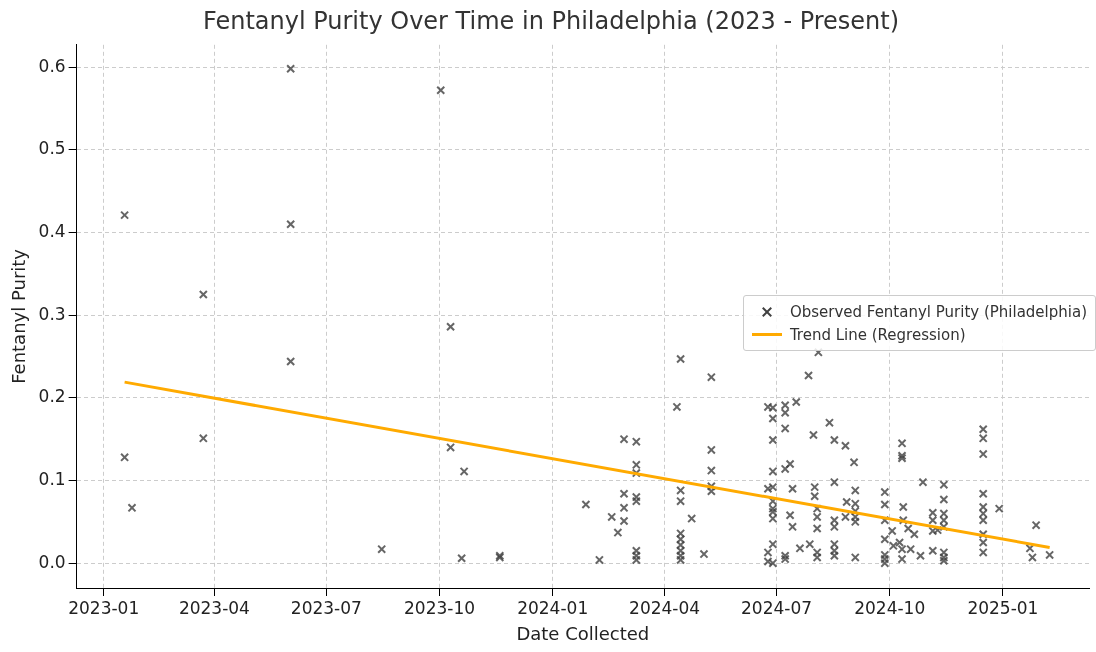 The width and height of the screenshot is (1096, 652). What do you see at coordinates (52, 230) in the screenshot?
I see `y-tick-label: 0.4` at bounding box center [52, 230].